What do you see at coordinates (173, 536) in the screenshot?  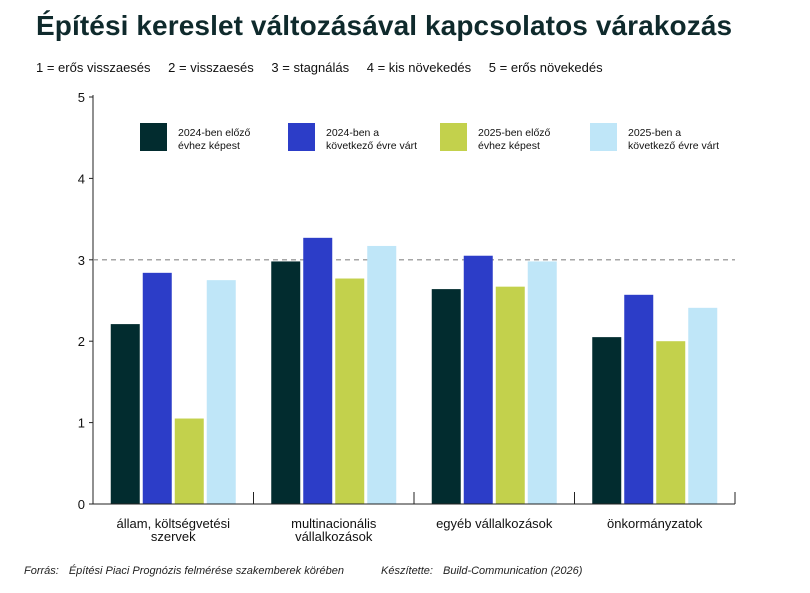 I see `x-tick-label: szervek` at bounding box center [173, 536].